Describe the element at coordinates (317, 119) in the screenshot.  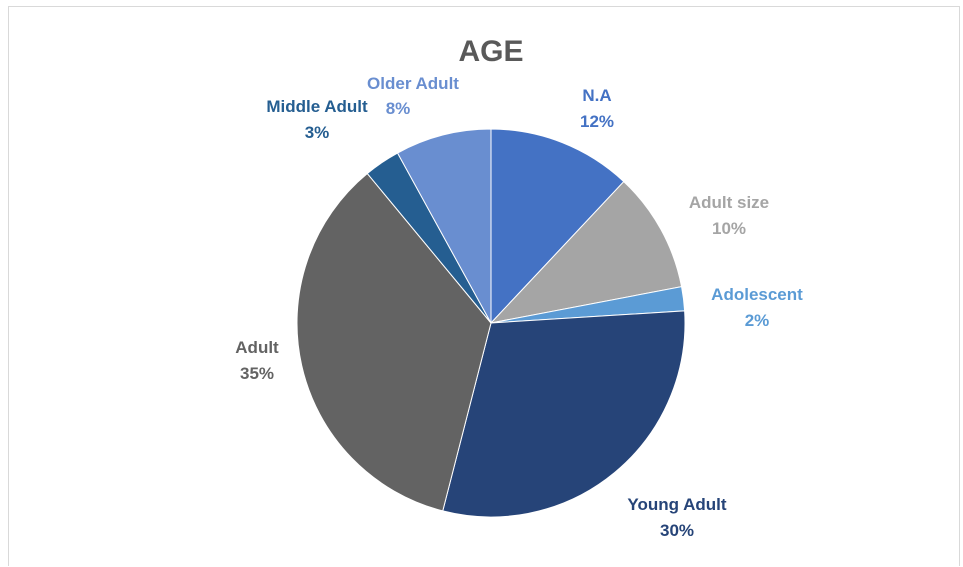
I see `data-label-middle-adult: Middle Adult 3%` at that location.